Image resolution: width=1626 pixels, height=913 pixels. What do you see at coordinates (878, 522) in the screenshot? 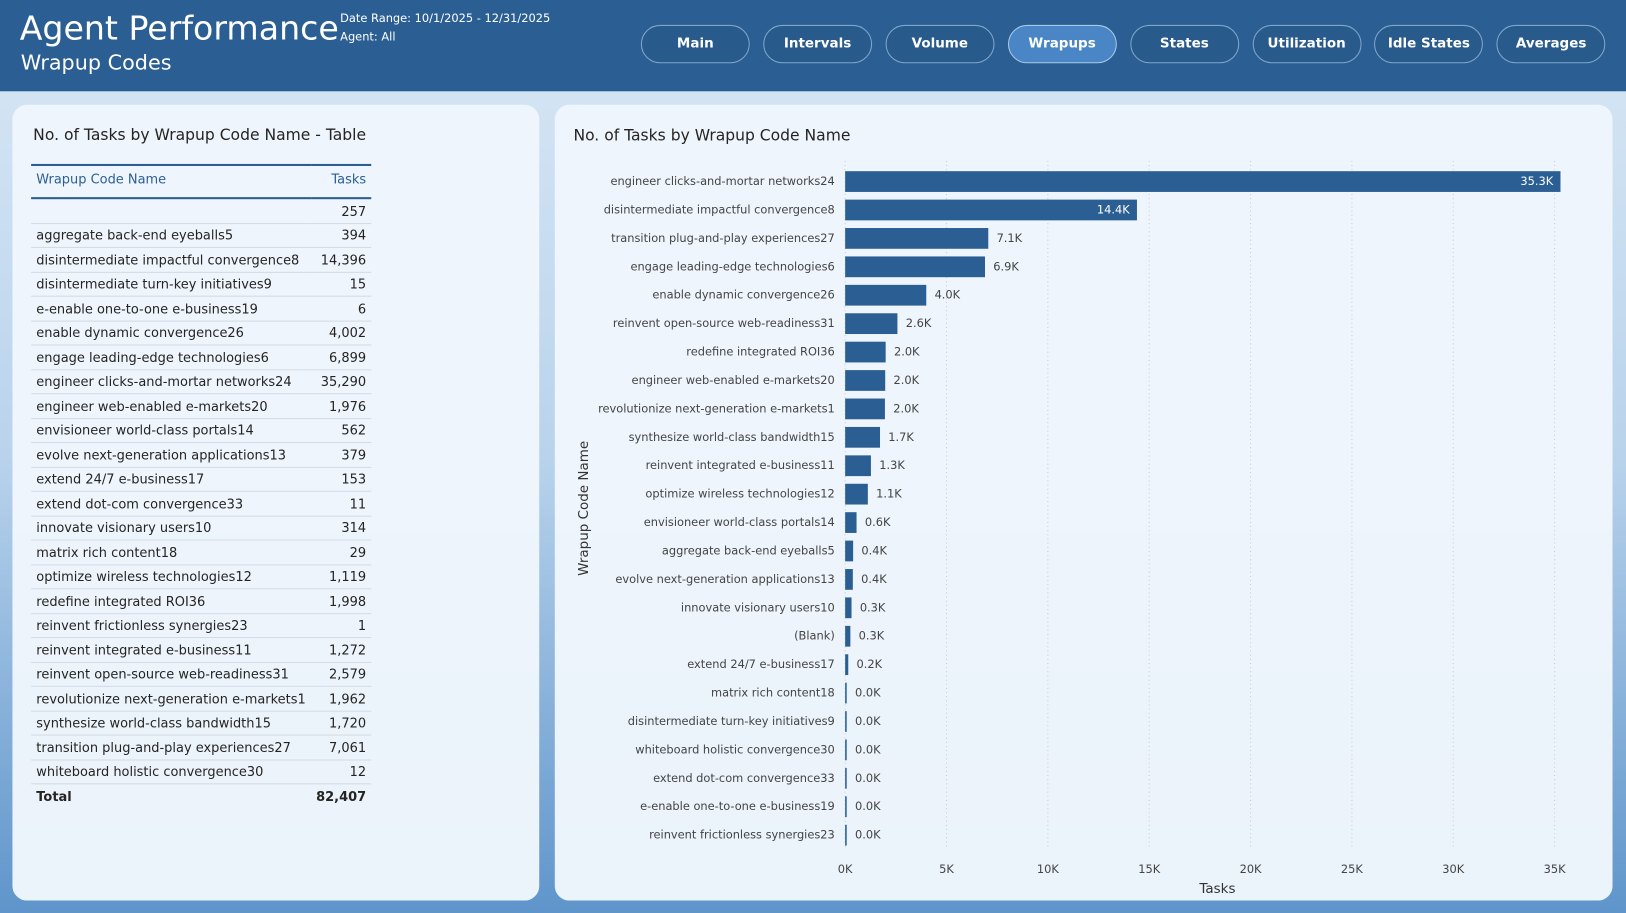
I see `data-label: 0.6K` at bounding box center [878, 522].